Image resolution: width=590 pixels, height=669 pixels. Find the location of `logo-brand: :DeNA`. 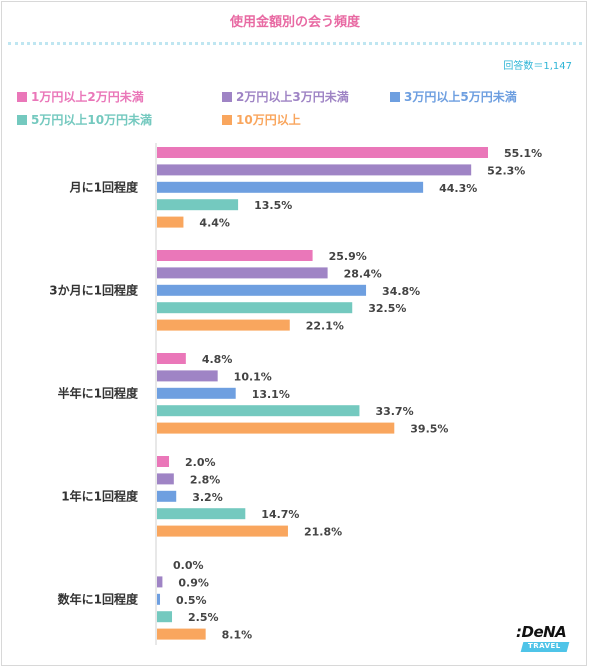

logo-brand: :DeNA is located at coordinates (541, 632).